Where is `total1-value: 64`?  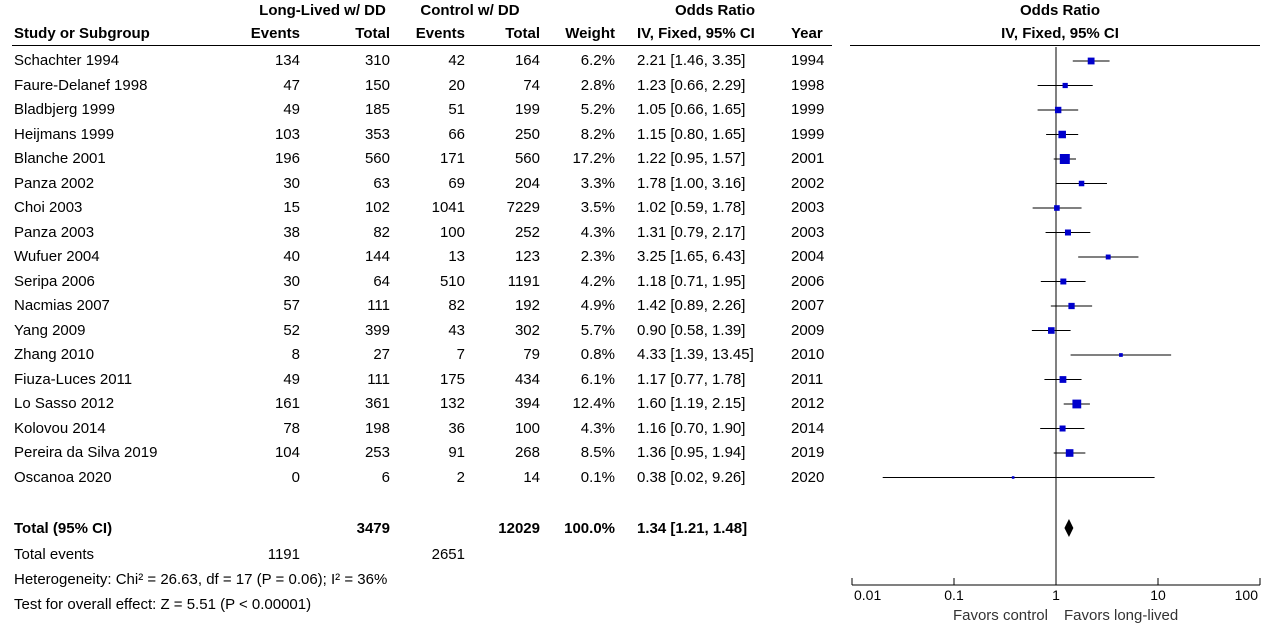
total1-value: 64 is located at coordinates (381, 281).